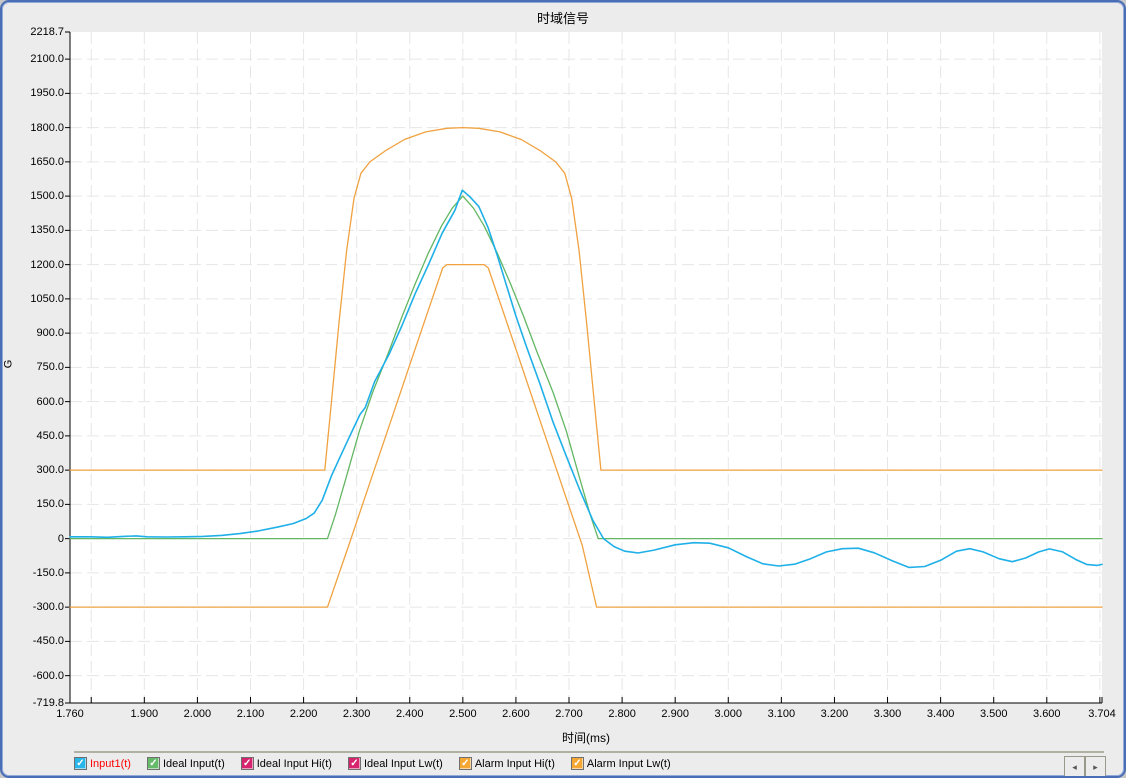 The height and width of the screenshot is (778, 1126). I want to click on y-tick-label: -450.0, so click(48, 641).